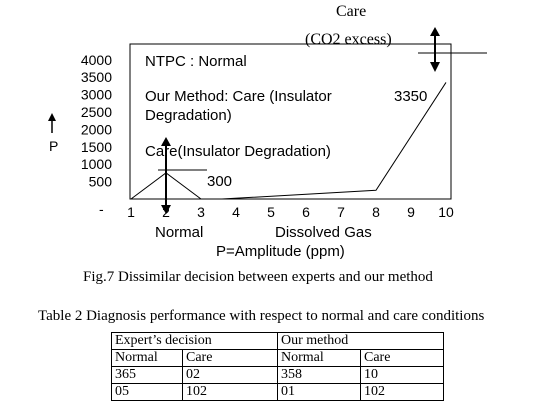 Image resolution: width=551 pixels, height=409 pixels. I want to click on x-tick-label: 3, so click(201, 212).